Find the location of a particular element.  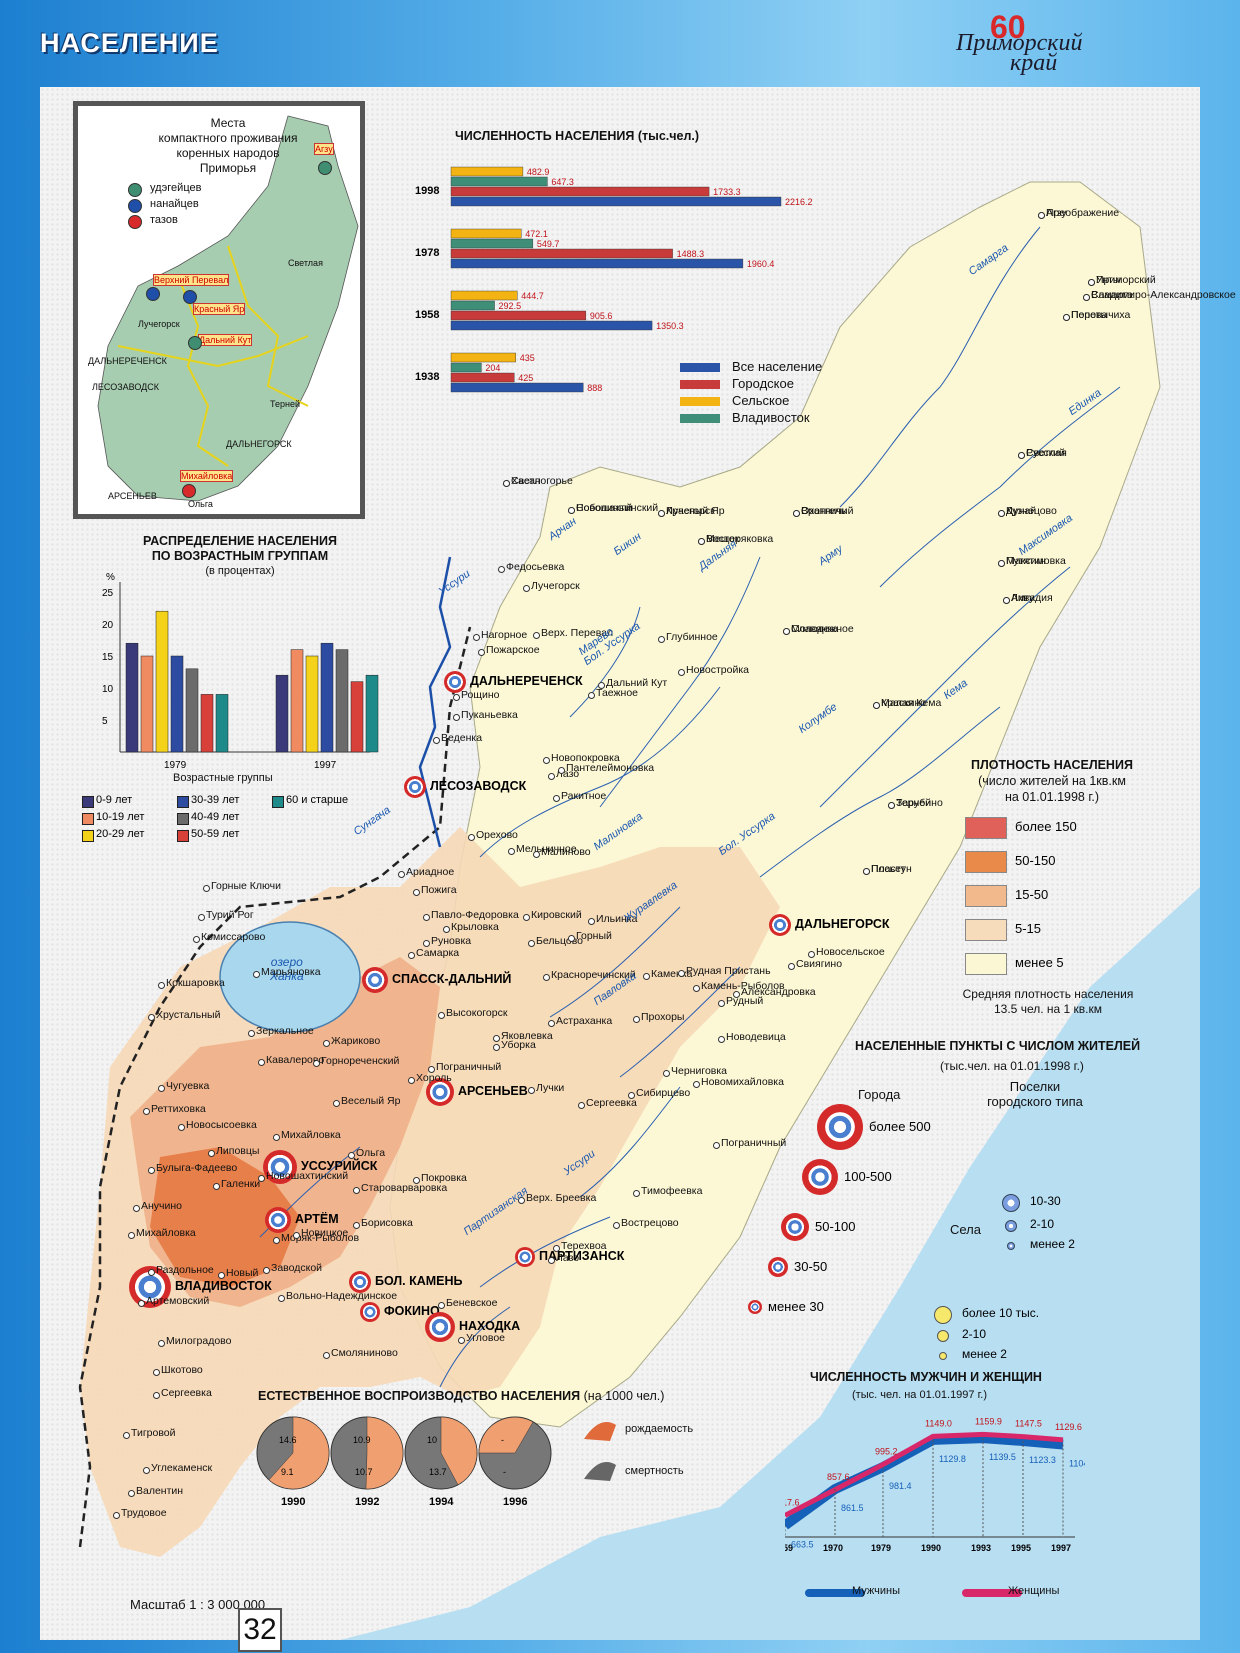

pie-year-label: 1992 is located at coordinates (367, 1502).